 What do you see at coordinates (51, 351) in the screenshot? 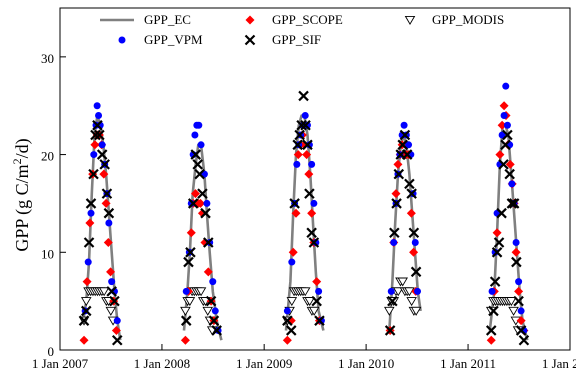
I see `y-tick-label: 0` at bounding box center [51, 351].